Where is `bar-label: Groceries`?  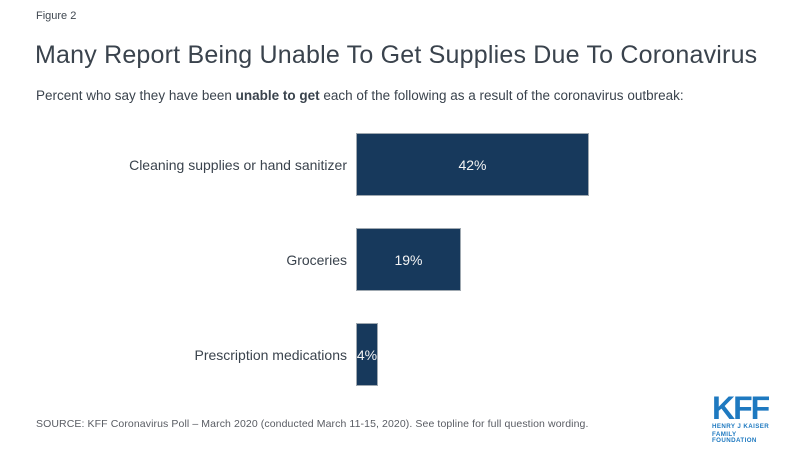 bar-label: Groceries is located at coordinates (316, 259).